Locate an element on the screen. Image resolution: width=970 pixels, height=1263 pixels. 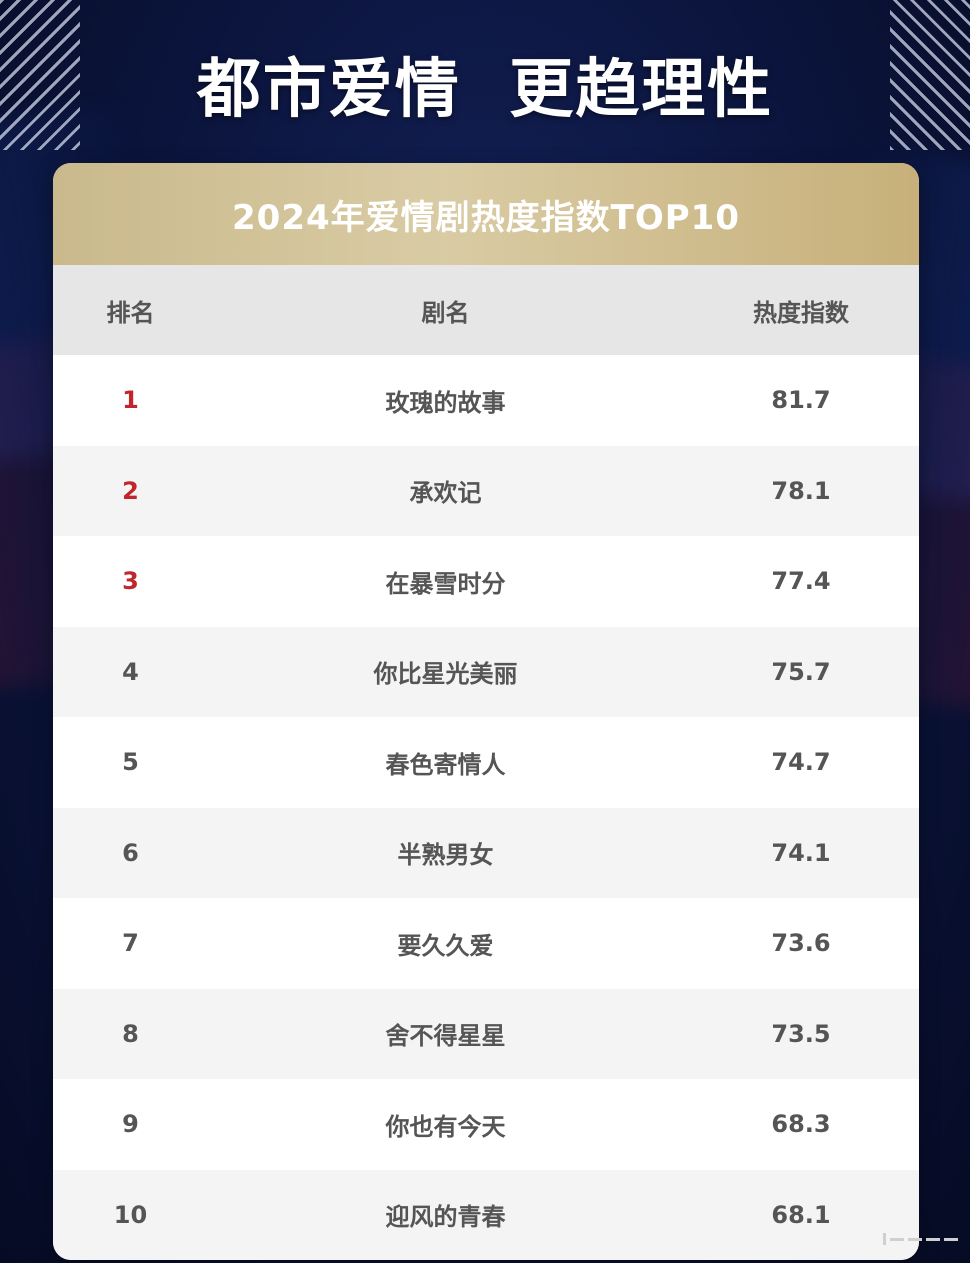
score-cell: 81.7 is located at coordinates (801, 400).